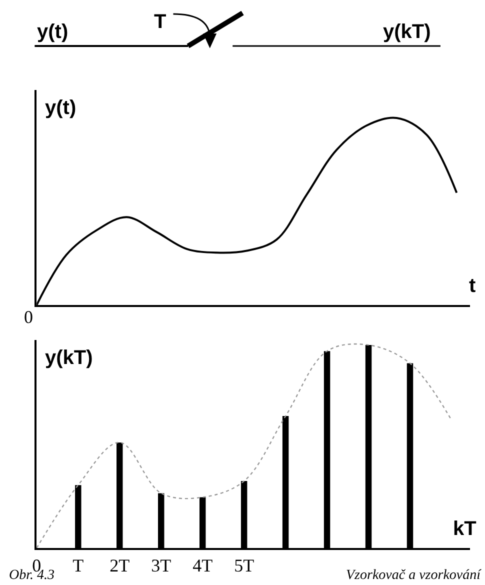 The height and width of the screenshot is (585, 485). What do you see at coordinates (52, 32) in the screenshot?
I see `text: y(t)` at bounding box center [52, 32].